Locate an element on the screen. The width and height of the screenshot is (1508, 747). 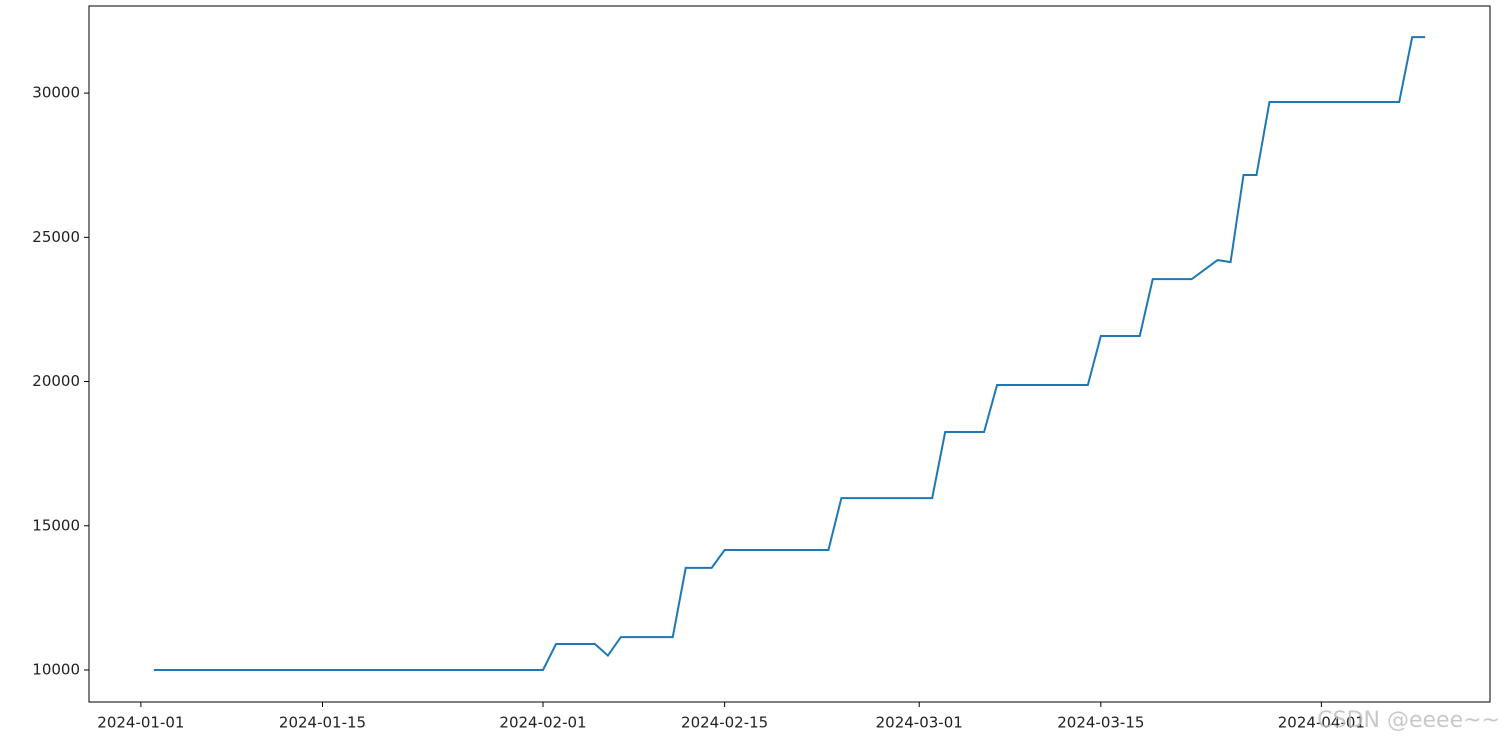
y-tick-label: 15000 is located at coordinates (56, 525).